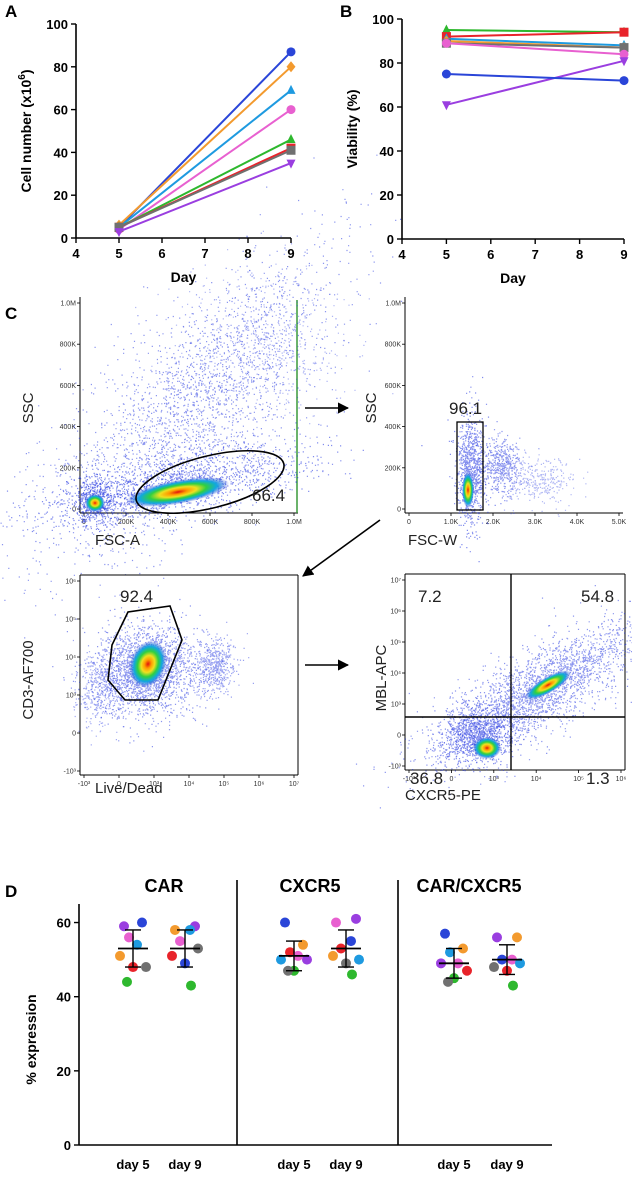 Image resolution: width=632 pixels, height=1179 pixels. Describe the element at coordinates (598, 778) in the screenshot. I see `quadrant-lower-right: 1.3` at that location.